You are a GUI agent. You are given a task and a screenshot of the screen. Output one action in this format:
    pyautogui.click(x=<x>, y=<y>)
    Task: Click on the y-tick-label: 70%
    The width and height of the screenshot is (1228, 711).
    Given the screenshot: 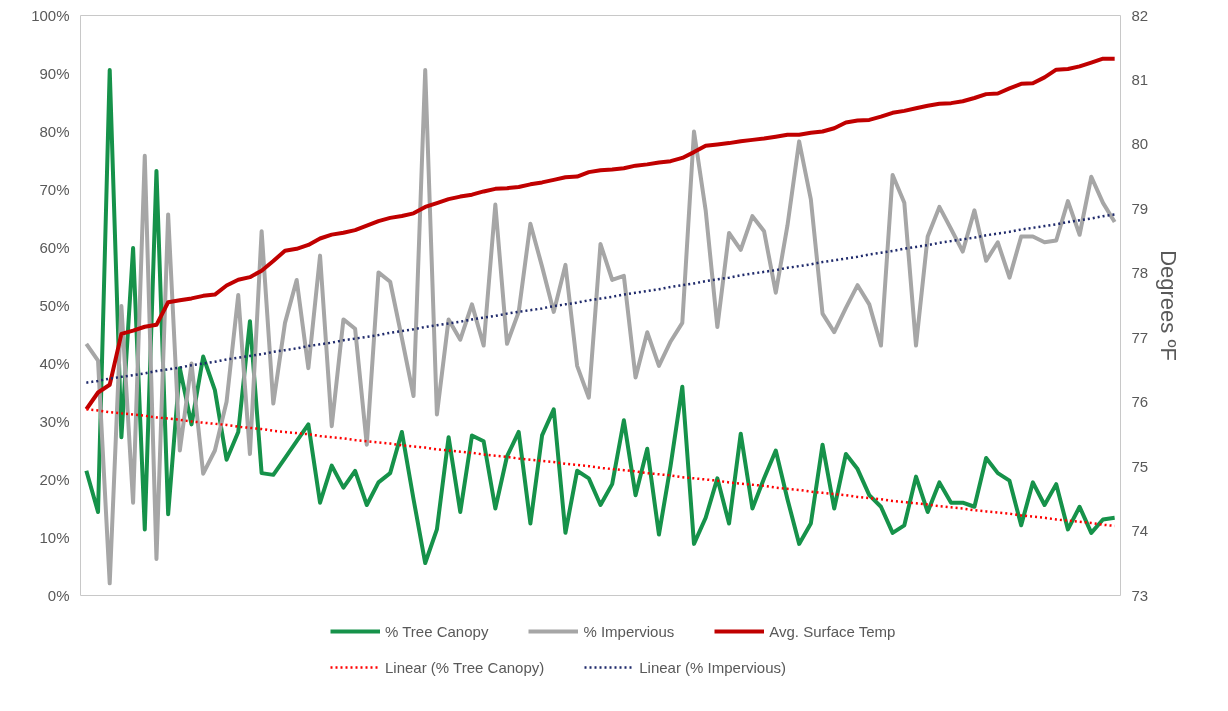 What is the action you would take?
    pyautogui.click(x=54, y=189)
    